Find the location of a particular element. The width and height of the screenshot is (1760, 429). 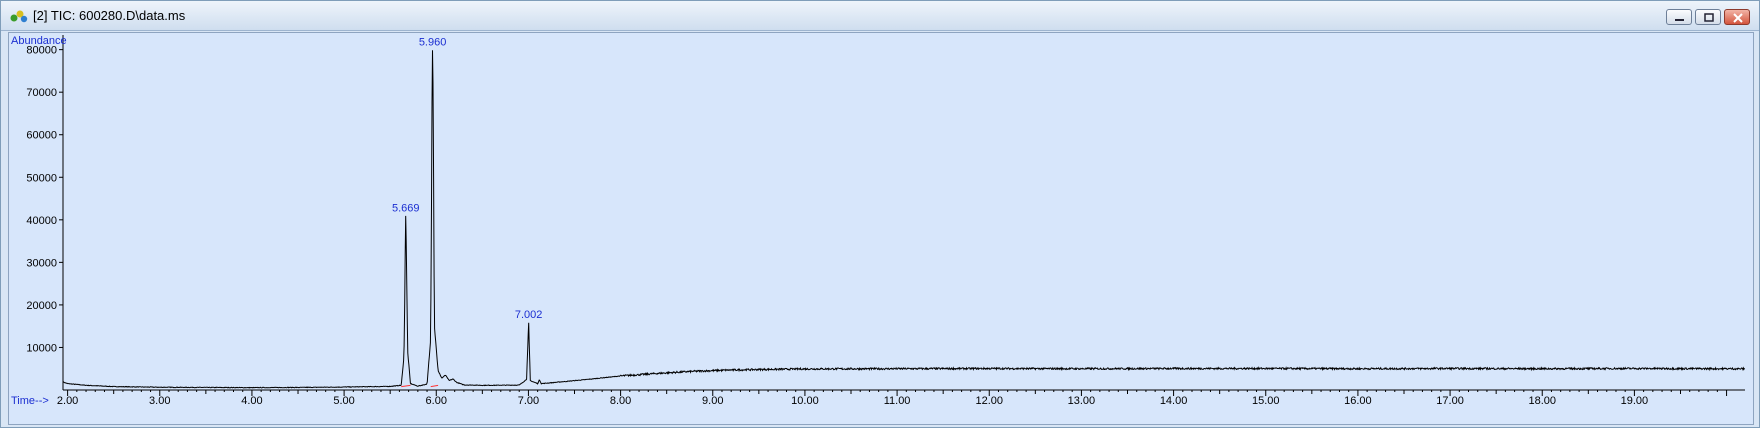

x-tick-label: 15.00 is located at coordinates (1266, 401).